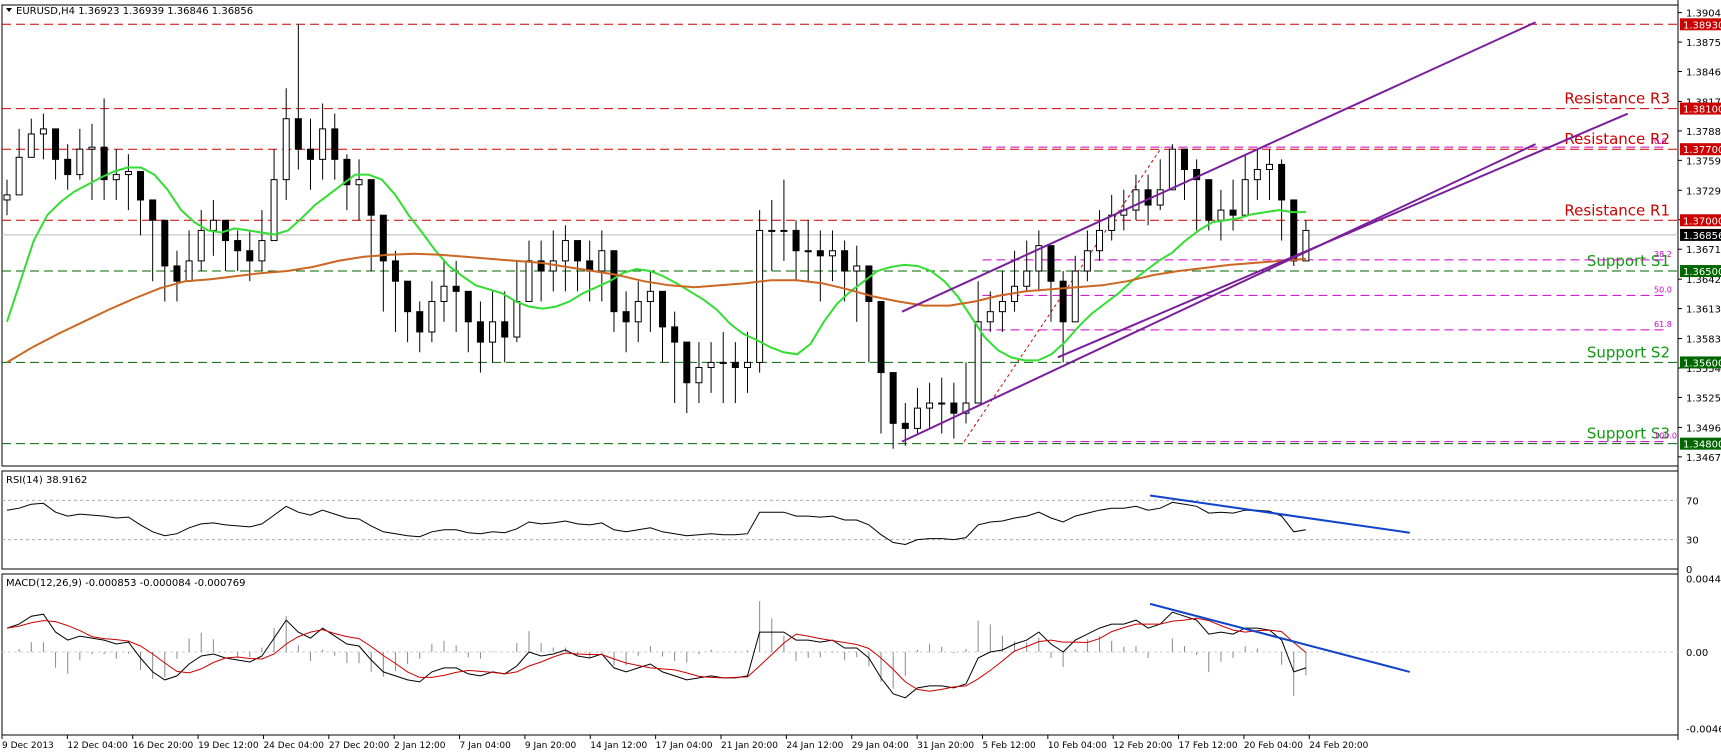 Image resolution: width=1721 pixels, height=754 pixels. What do you see at coordinates (28, 746) in the screenshot?
I see `x-tick-label: 9 Dec 2013` at bounding box center [28, 746].